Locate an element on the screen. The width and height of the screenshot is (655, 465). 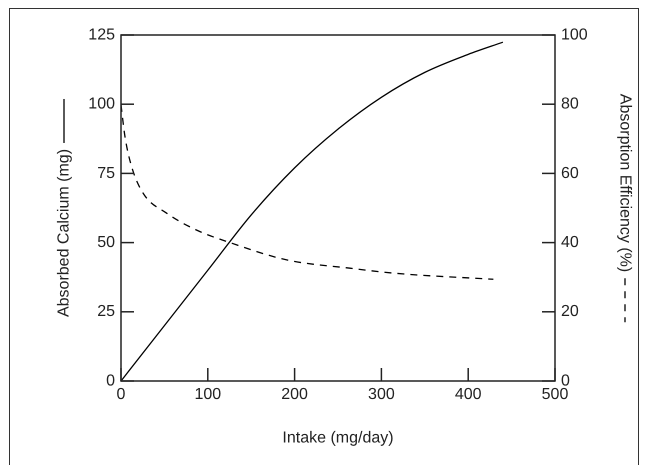
y2-tick-label: 20 is located at coordinates (570, 311).